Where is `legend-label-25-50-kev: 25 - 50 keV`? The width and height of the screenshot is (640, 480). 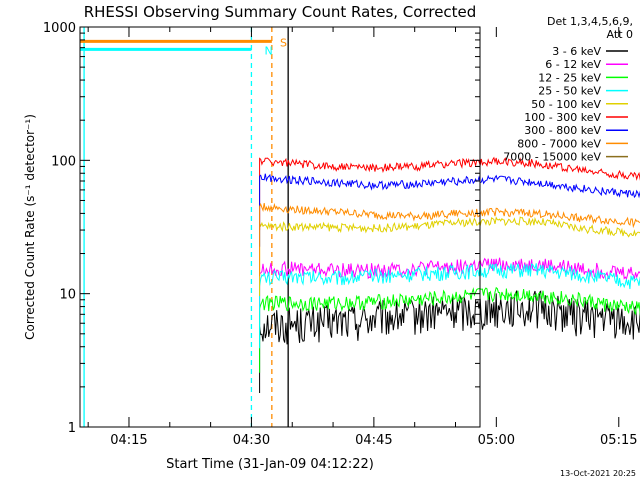 legend-label-25-50-kev: 25 - 50 keV is located at coordinates (569, 91).